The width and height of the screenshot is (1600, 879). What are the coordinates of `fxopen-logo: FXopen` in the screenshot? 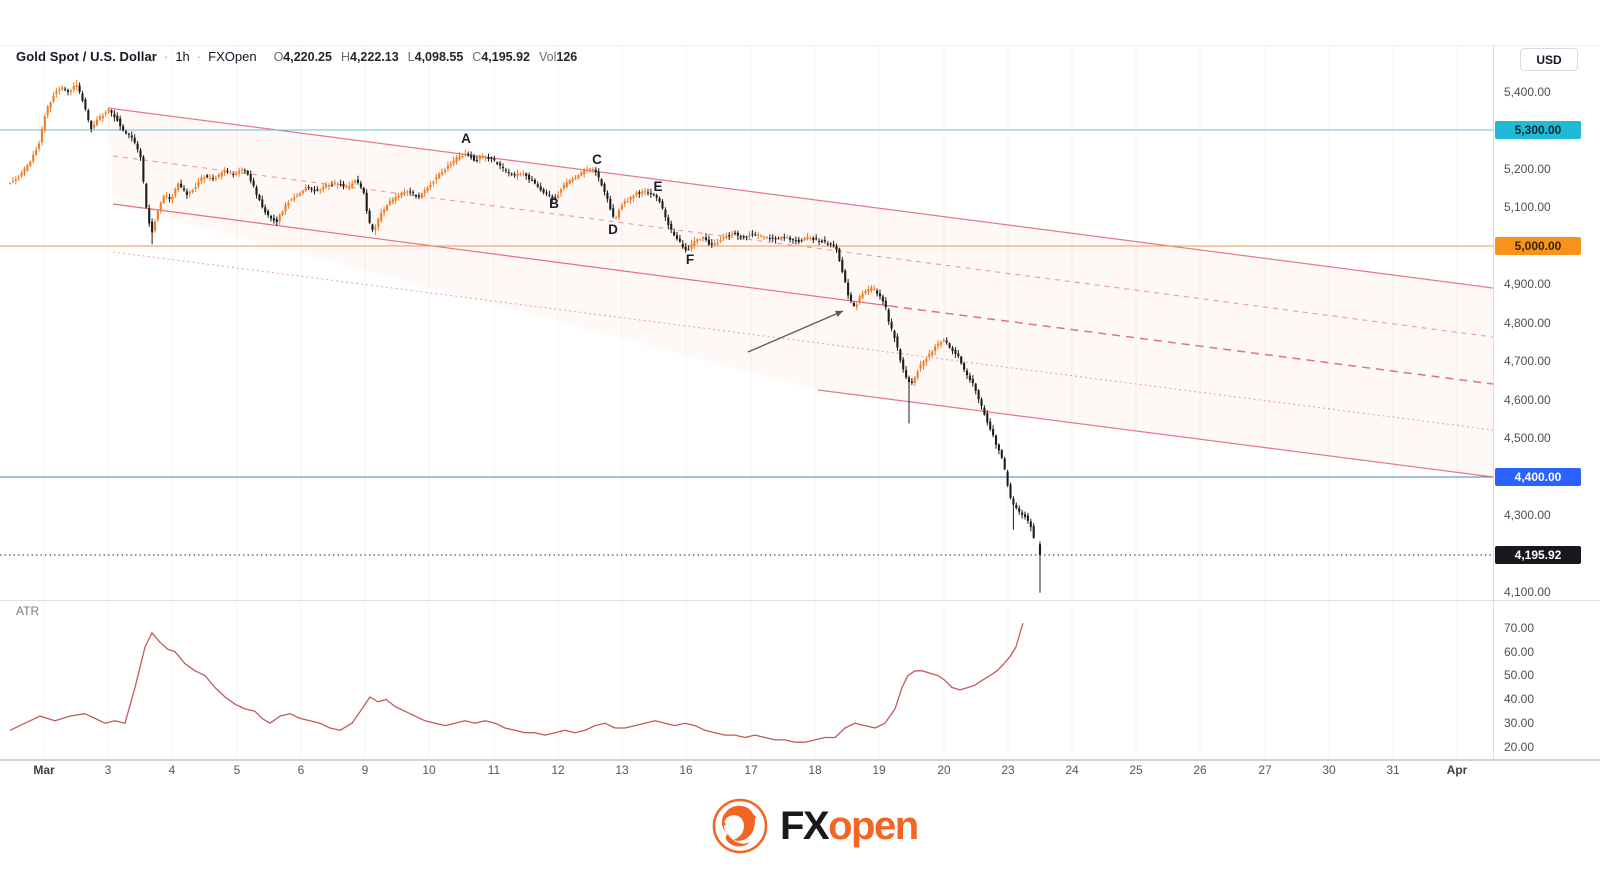 It's located at (815, 826).